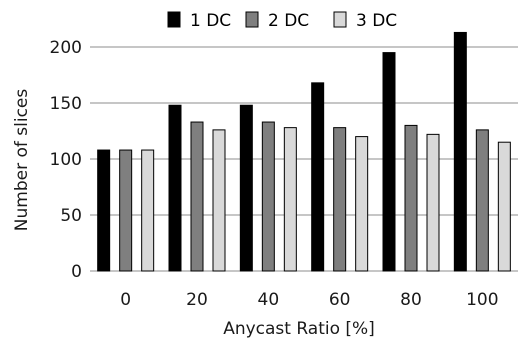 Image resolution: width=524 pixels, height=347 pixels. I want to click on x-tick-labels: 0 20 40 60 80 100, so click(309, 300).